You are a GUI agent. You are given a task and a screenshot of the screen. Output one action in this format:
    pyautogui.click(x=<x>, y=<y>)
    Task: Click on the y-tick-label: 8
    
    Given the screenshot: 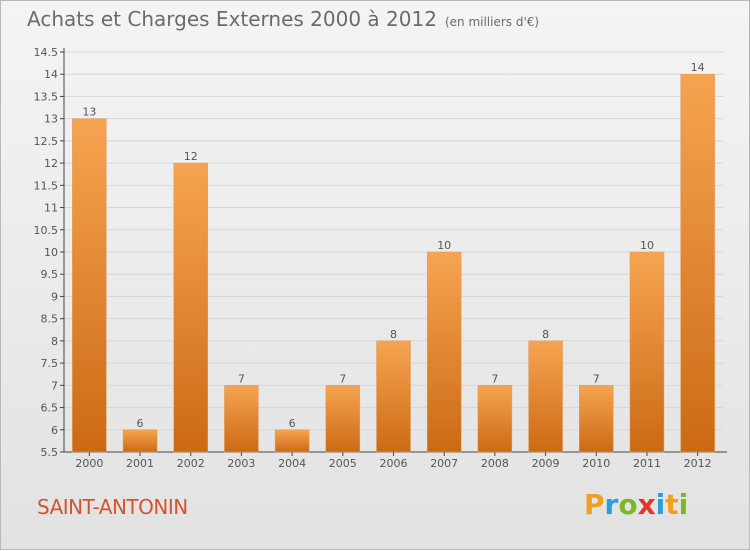 What is the action you would take?
    pyautogui.click(x=54, y=341)
    